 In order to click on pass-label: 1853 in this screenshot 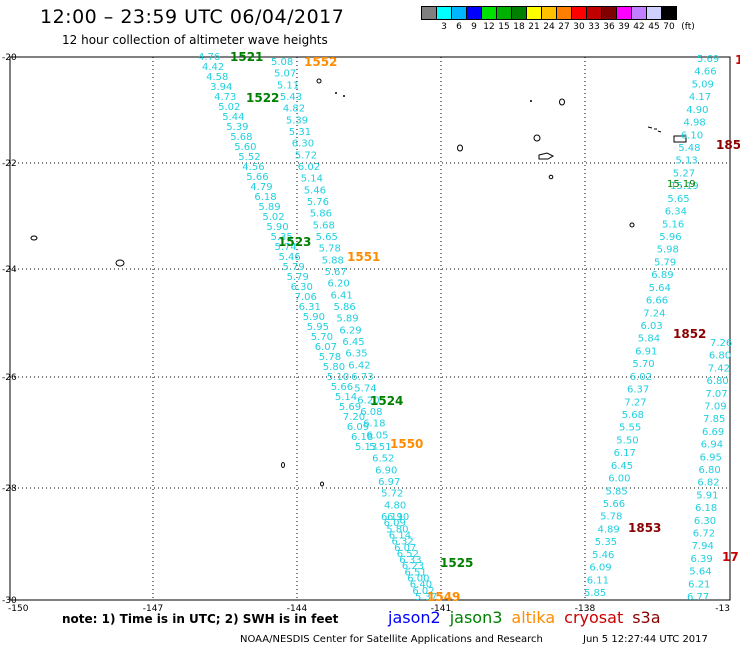, I will do `click(644, 528)`.